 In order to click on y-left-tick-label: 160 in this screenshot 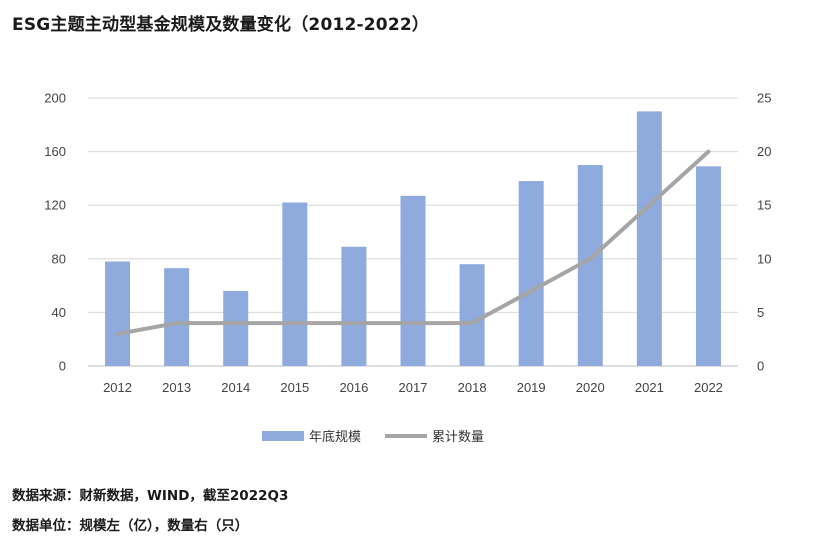, I will do `click(55, 151)`.